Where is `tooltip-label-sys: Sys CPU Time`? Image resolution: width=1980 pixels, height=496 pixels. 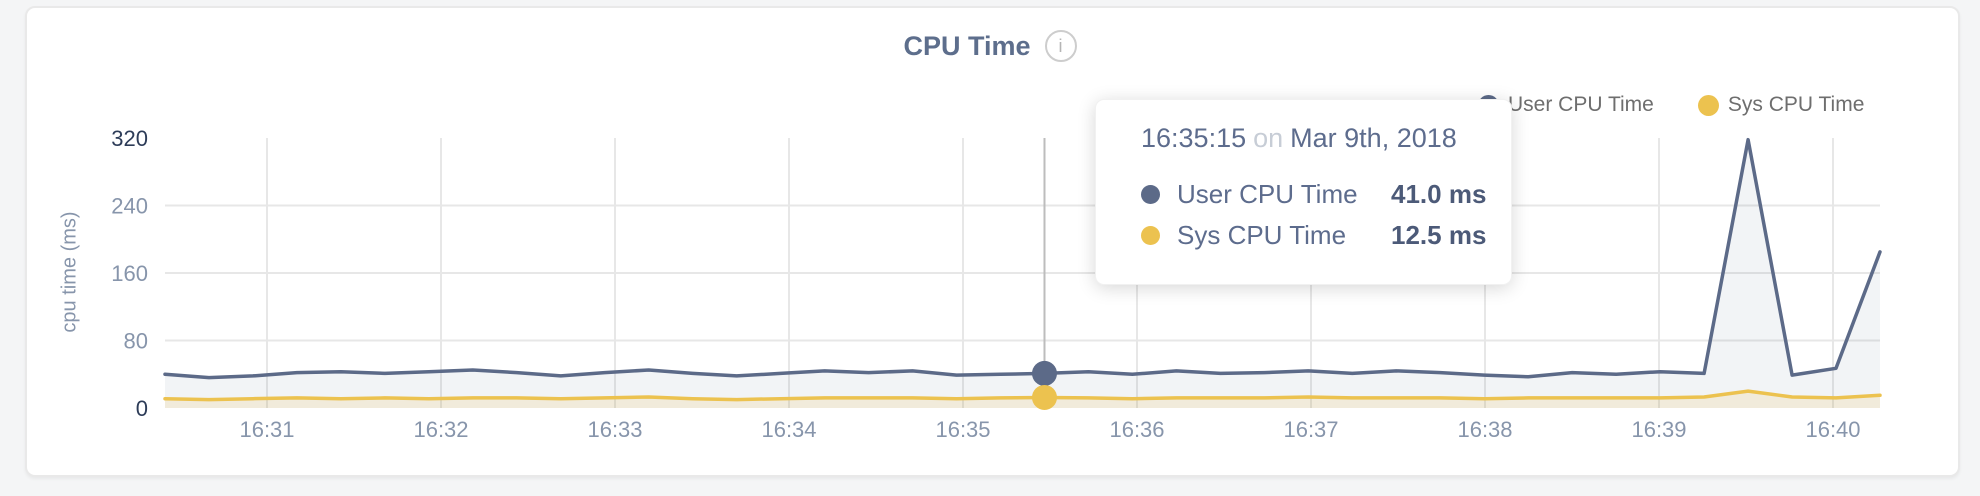
tooltip-label-sys: Sys CPU Time is located at coordinates (1262, 235).